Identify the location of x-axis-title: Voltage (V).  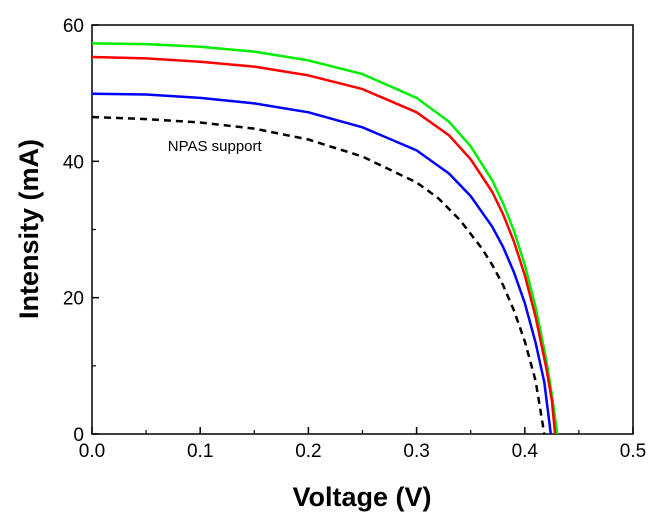
(361, 497).